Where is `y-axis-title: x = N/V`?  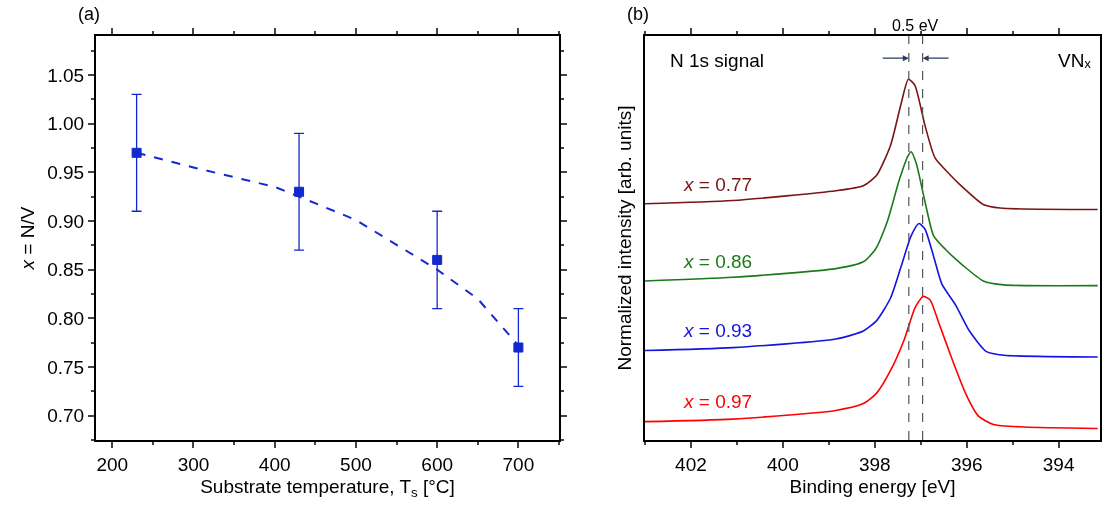
y-axis-title: x = N/V is located at coordinates (27, 238).